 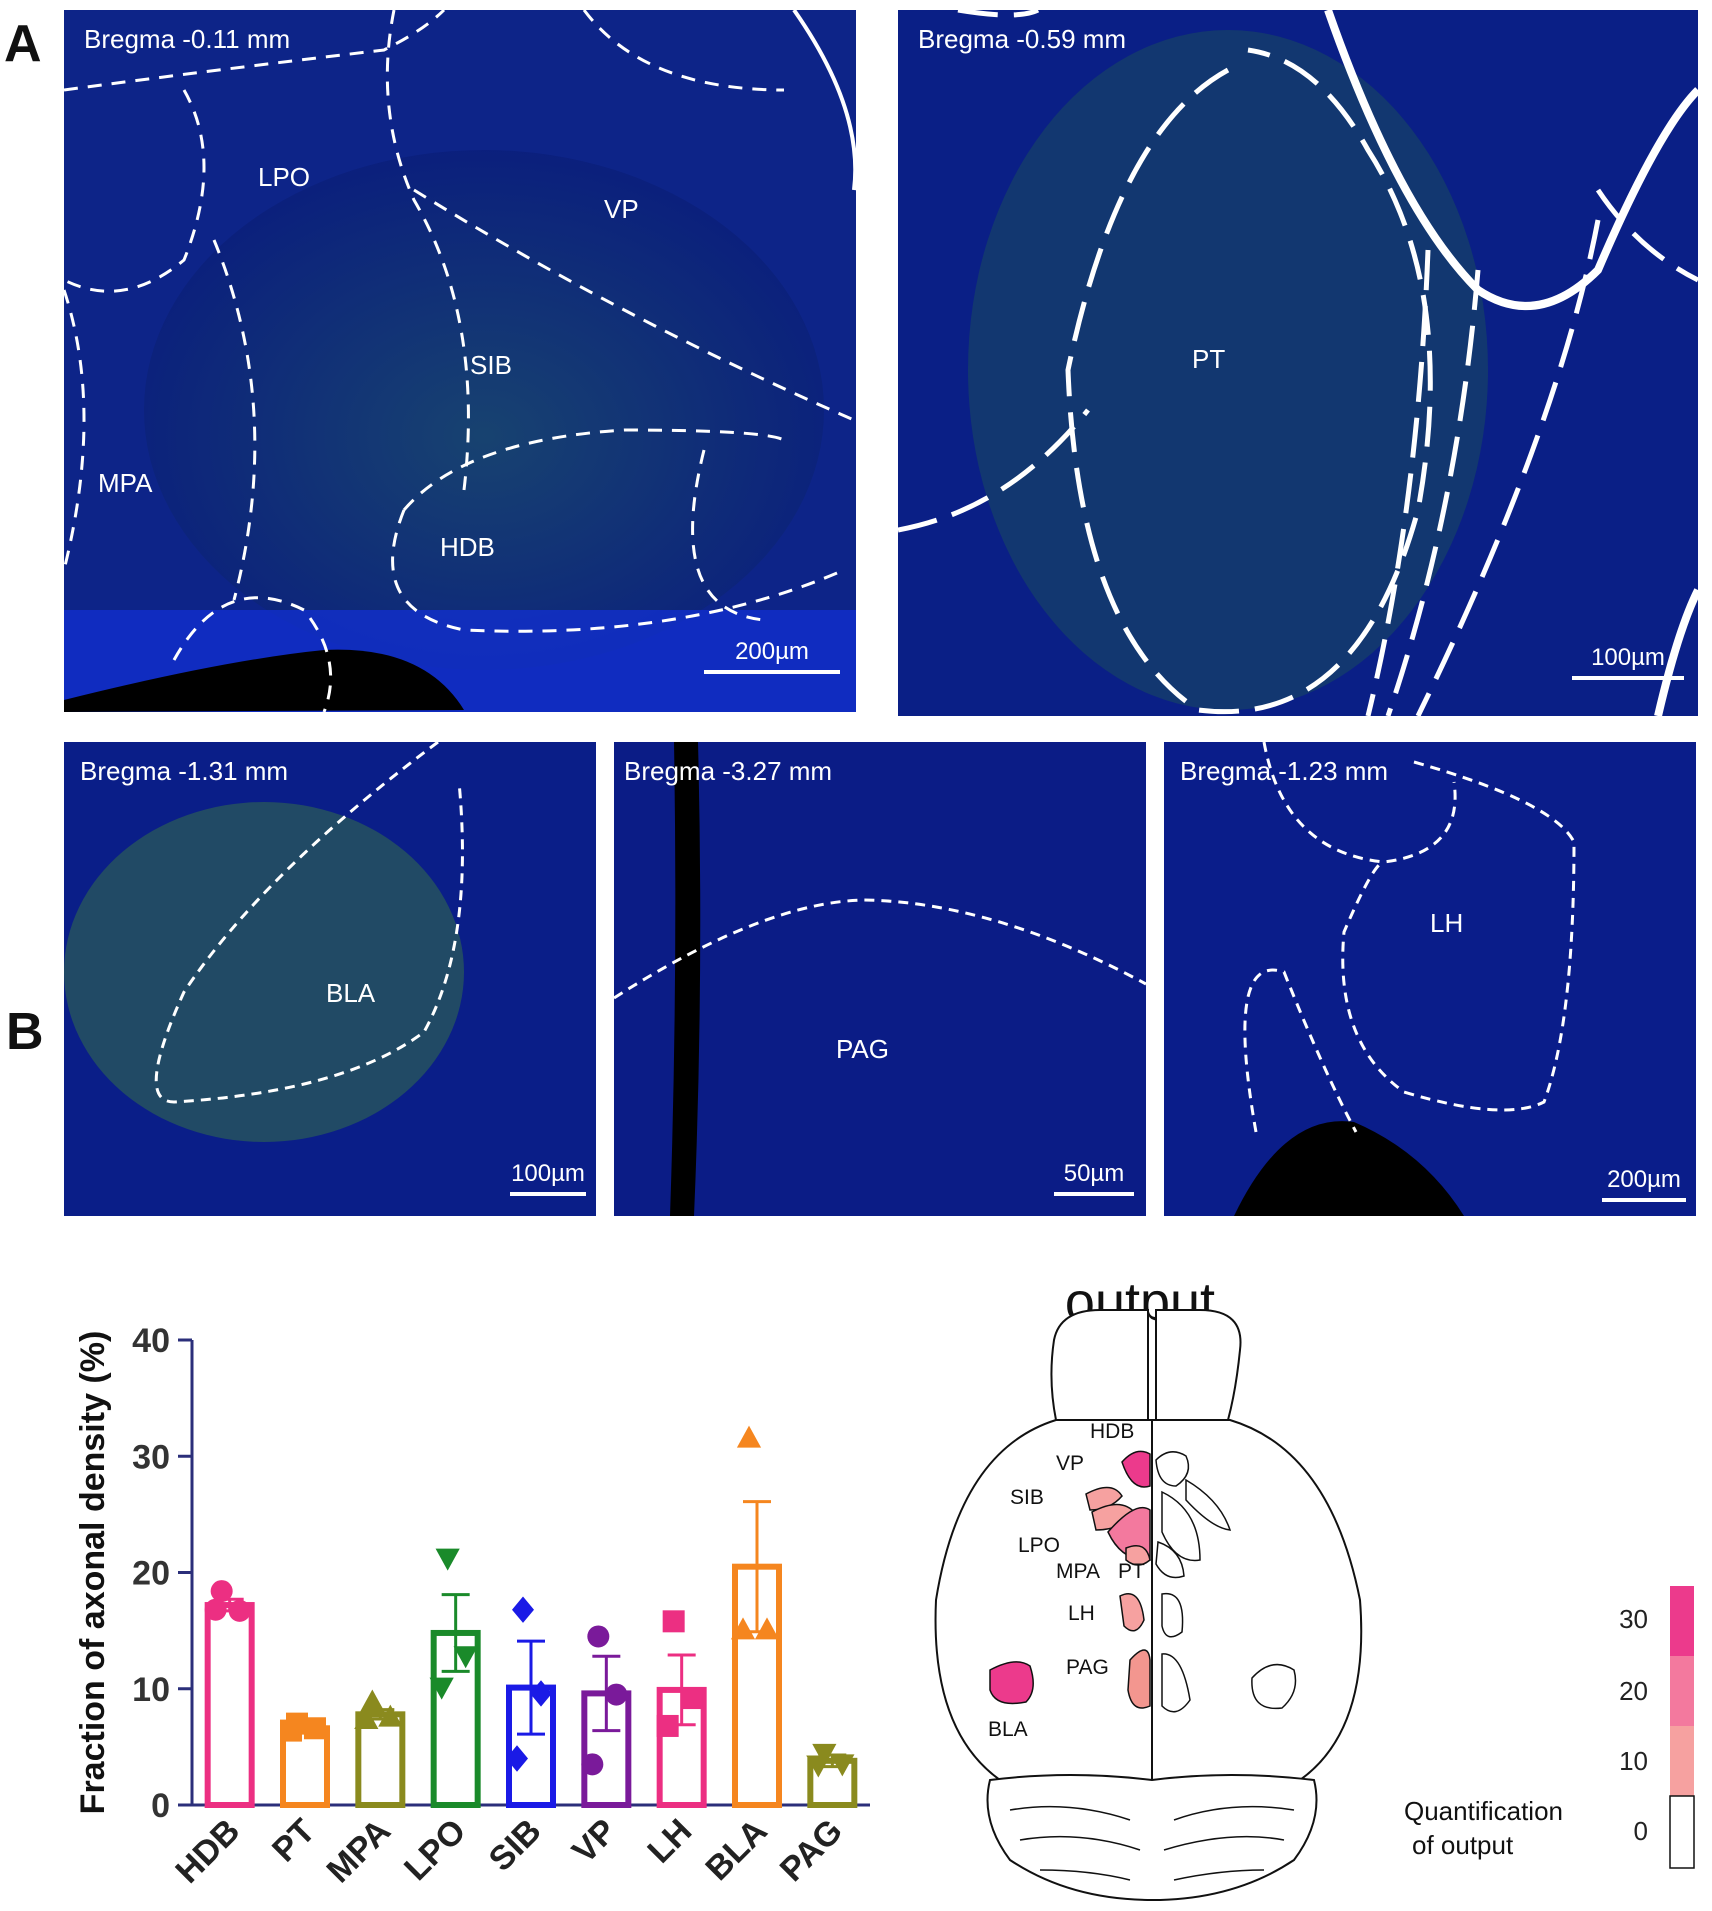 What do you see at coordinates (1209, 359) in the screenshot?
I see `region-label-pt: PT` at bounding box center [1209, 359].